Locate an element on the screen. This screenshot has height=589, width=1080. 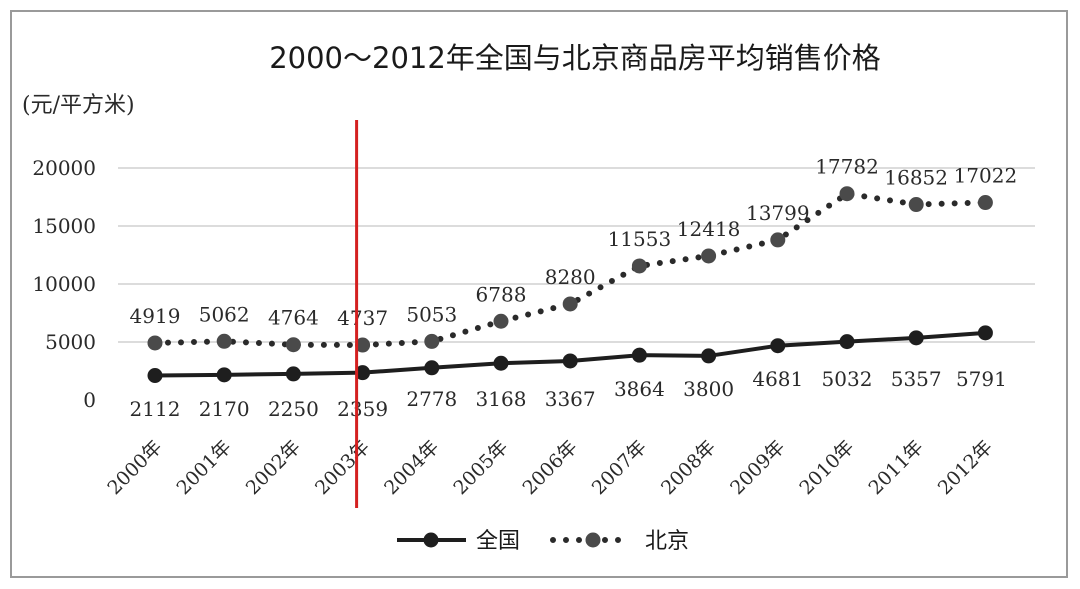
x-tick-label: 2005年 is located at coordinates (480, 467).